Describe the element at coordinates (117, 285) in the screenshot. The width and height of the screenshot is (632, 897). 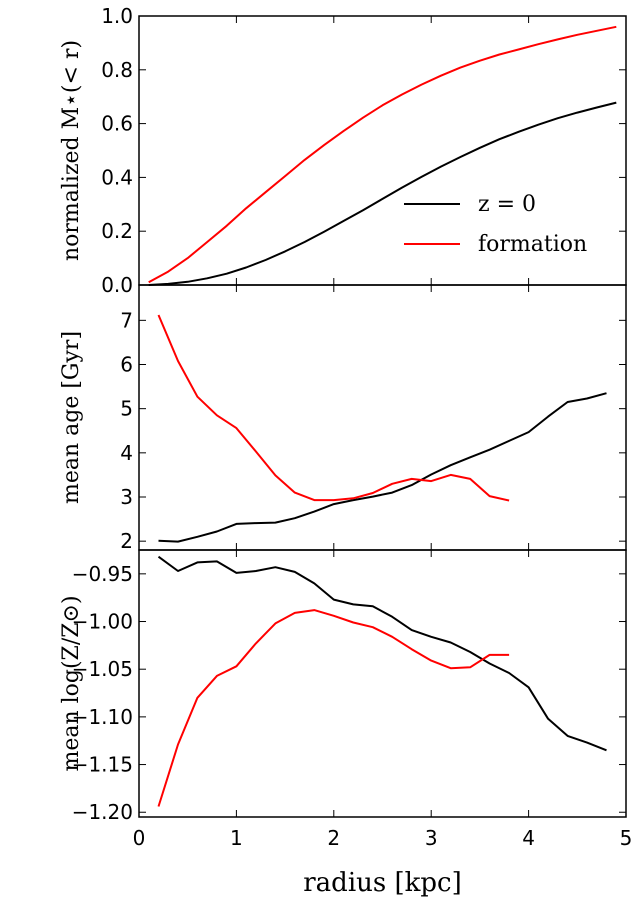
I see `y-tick-label: 0.0` at that location.